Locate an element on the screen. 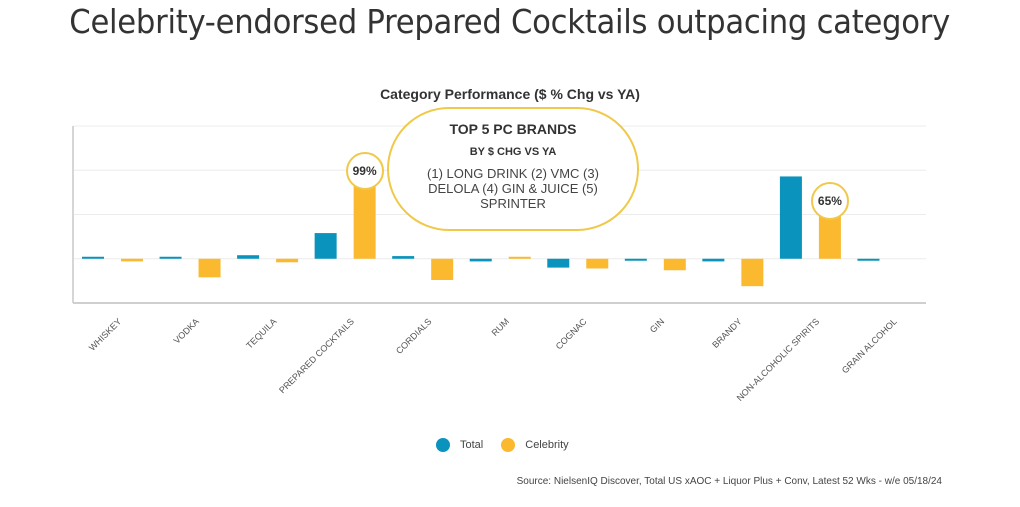 The height and width of the screenshot is (507, 1020). x-tick-label: GRAIN ALCOHOL is located at coordinates (869, 345).